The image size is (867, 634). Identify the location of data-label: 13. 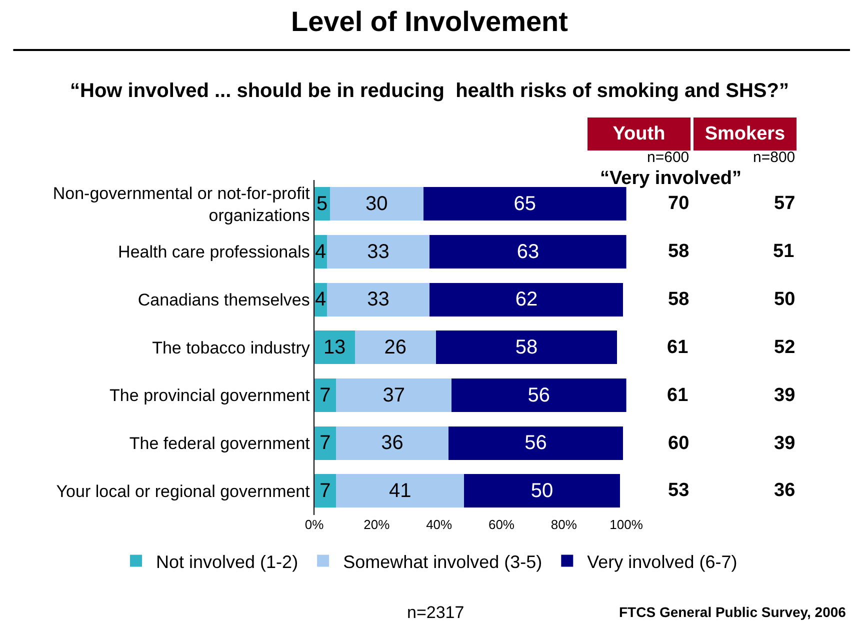
(334, 347).